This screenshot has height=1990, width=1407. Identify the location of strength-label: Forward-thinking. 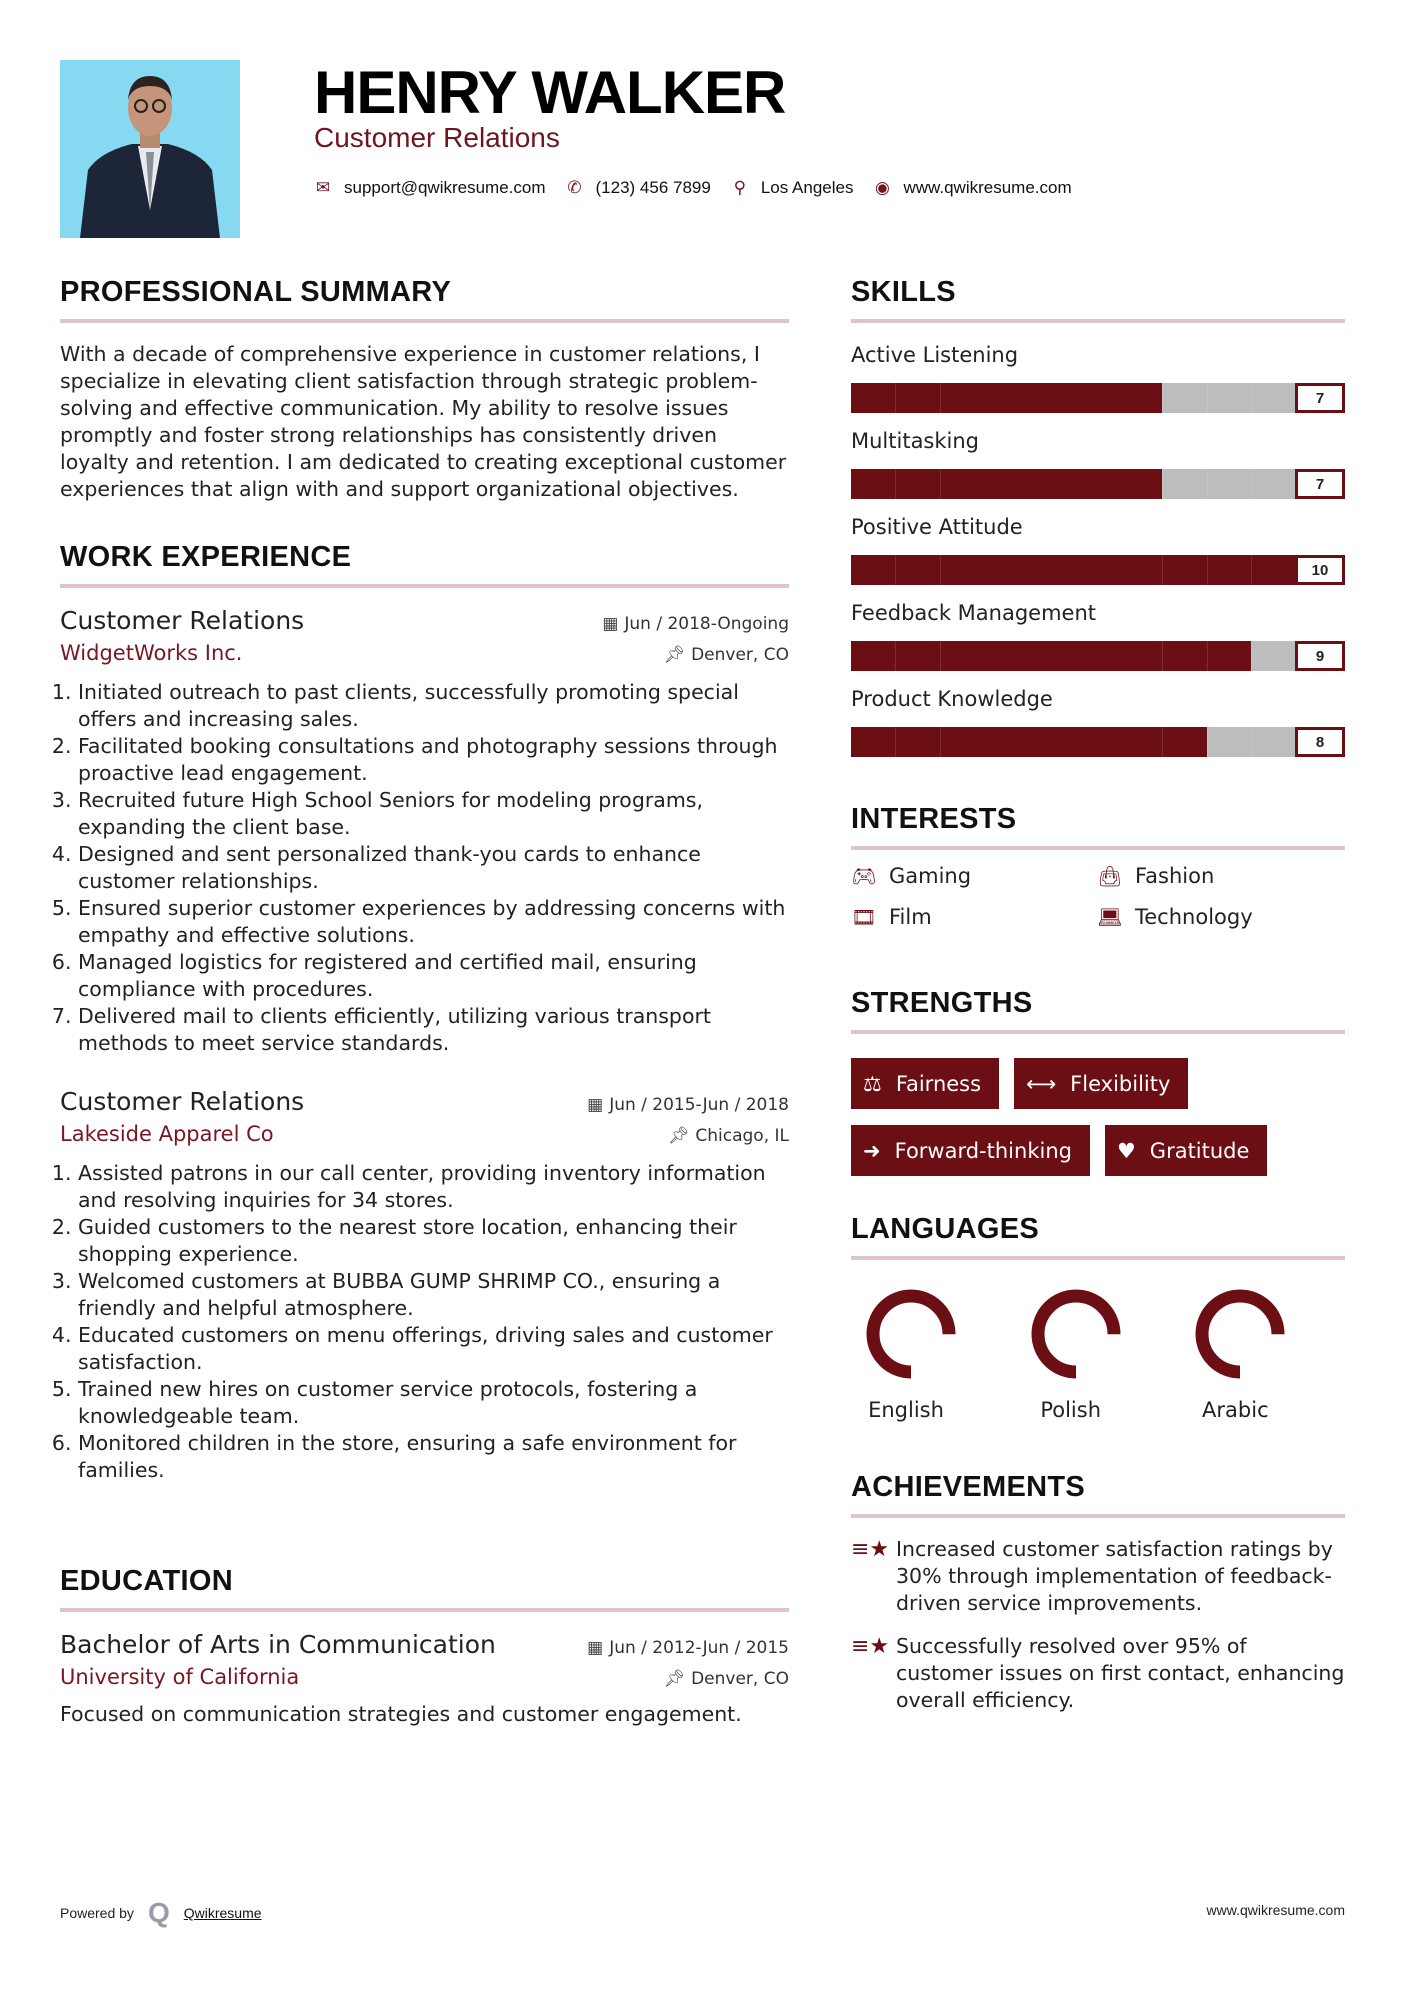
(983, 1150).